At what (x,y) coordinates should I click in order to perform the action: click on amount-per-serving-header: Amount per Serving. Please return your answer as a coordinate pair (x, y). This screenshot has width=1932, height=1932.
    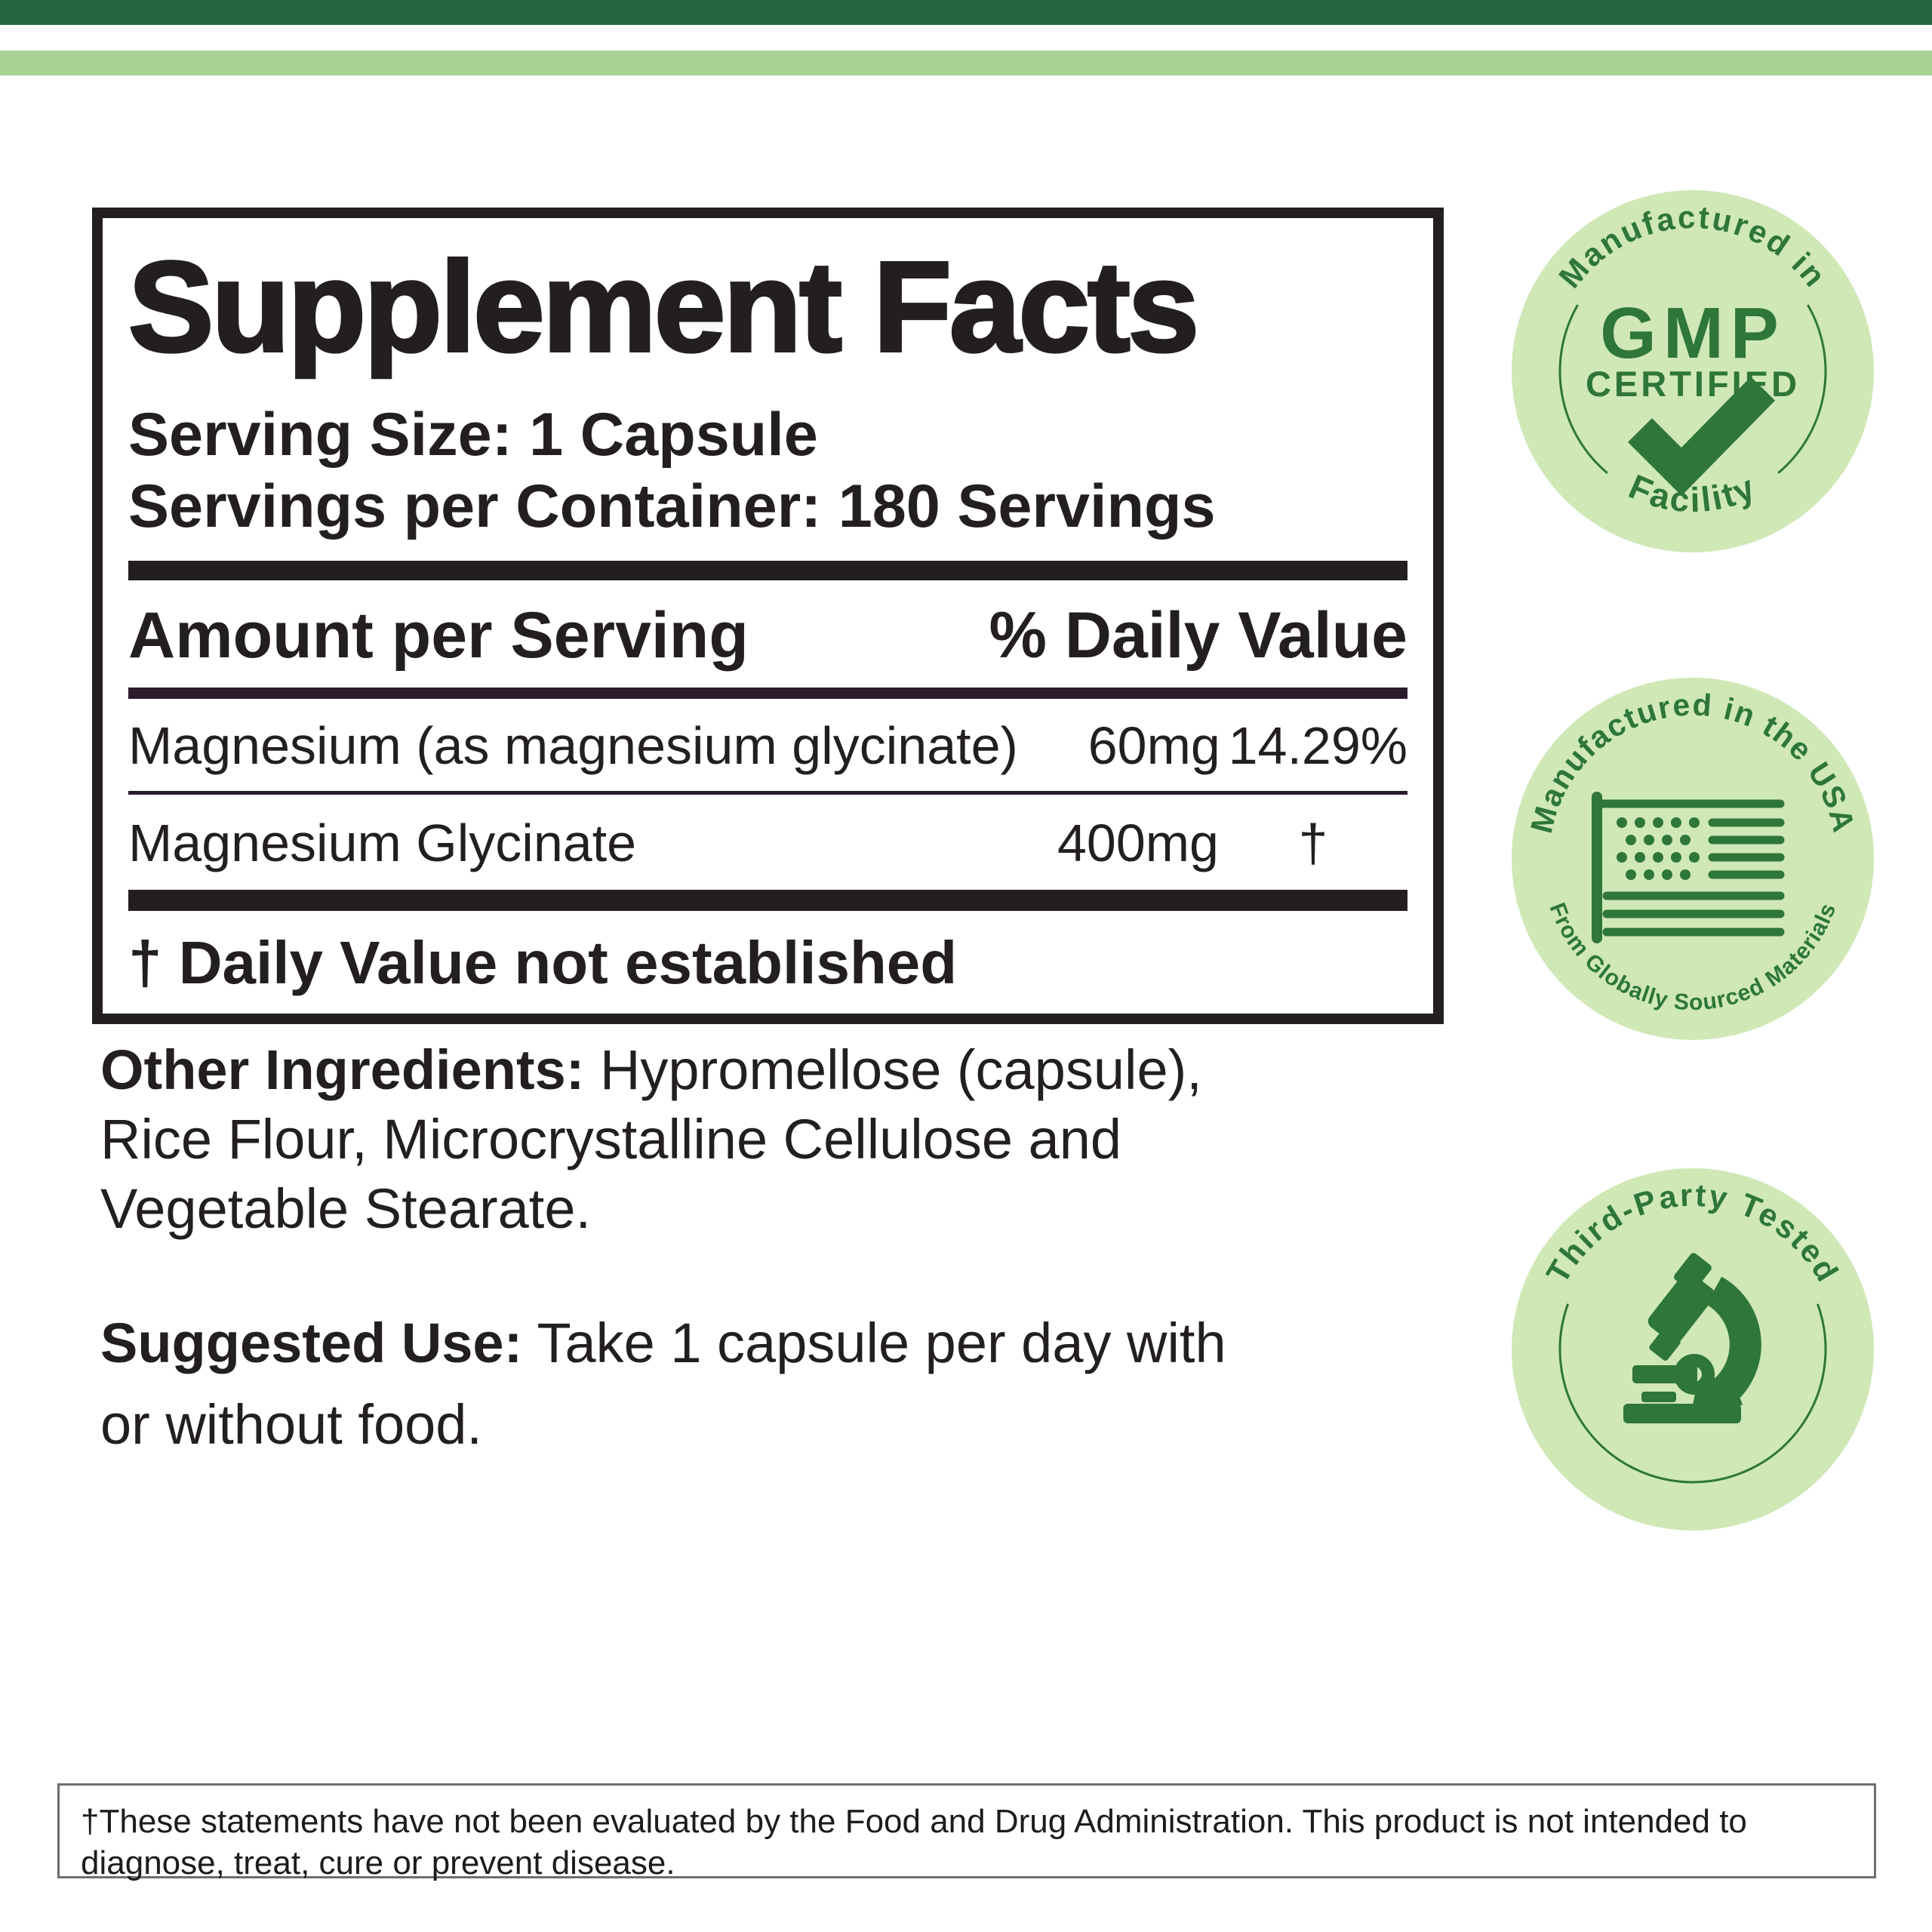
    Looking at the image, I should click on (438, 635).